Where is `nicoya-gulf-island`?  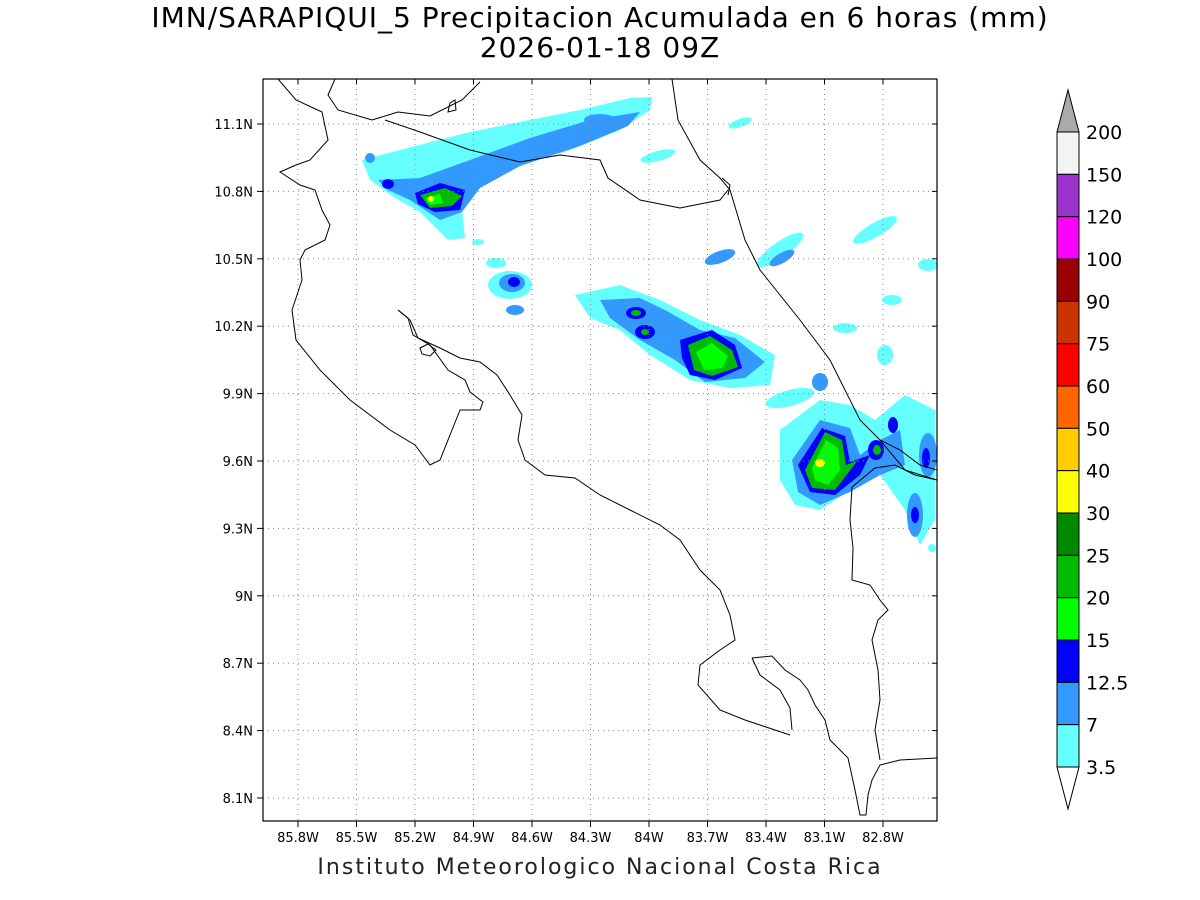 nicoya-gulf-island is located at coordinates (428, 350).